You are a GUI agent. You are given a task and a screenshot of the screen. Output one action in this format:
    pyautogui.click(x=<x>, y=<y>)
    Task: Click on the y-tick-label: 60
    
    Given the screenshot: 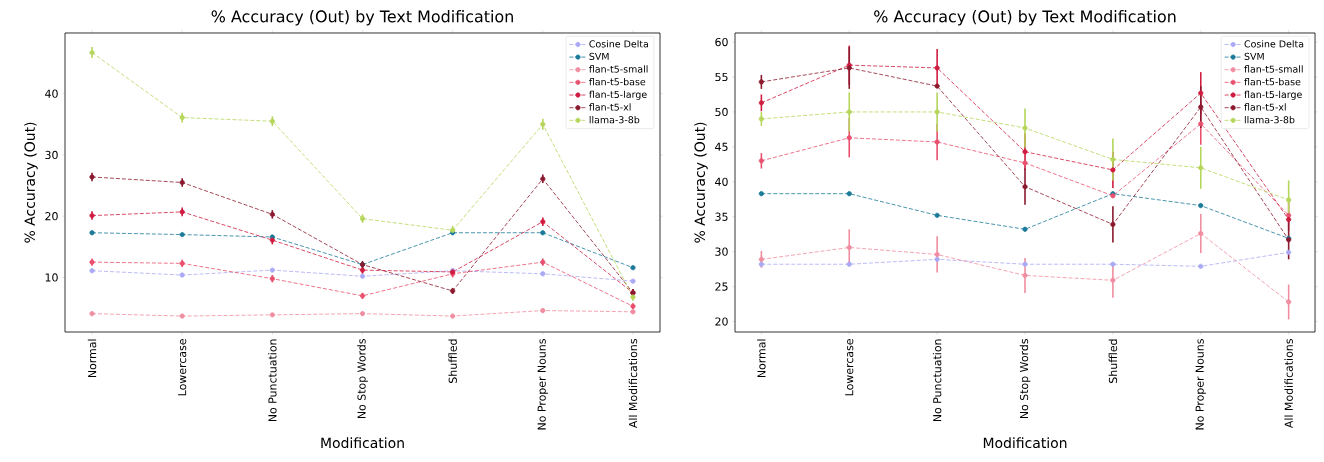 What is the action you would take?
    pyautogui.click(x=721, y=42)
    